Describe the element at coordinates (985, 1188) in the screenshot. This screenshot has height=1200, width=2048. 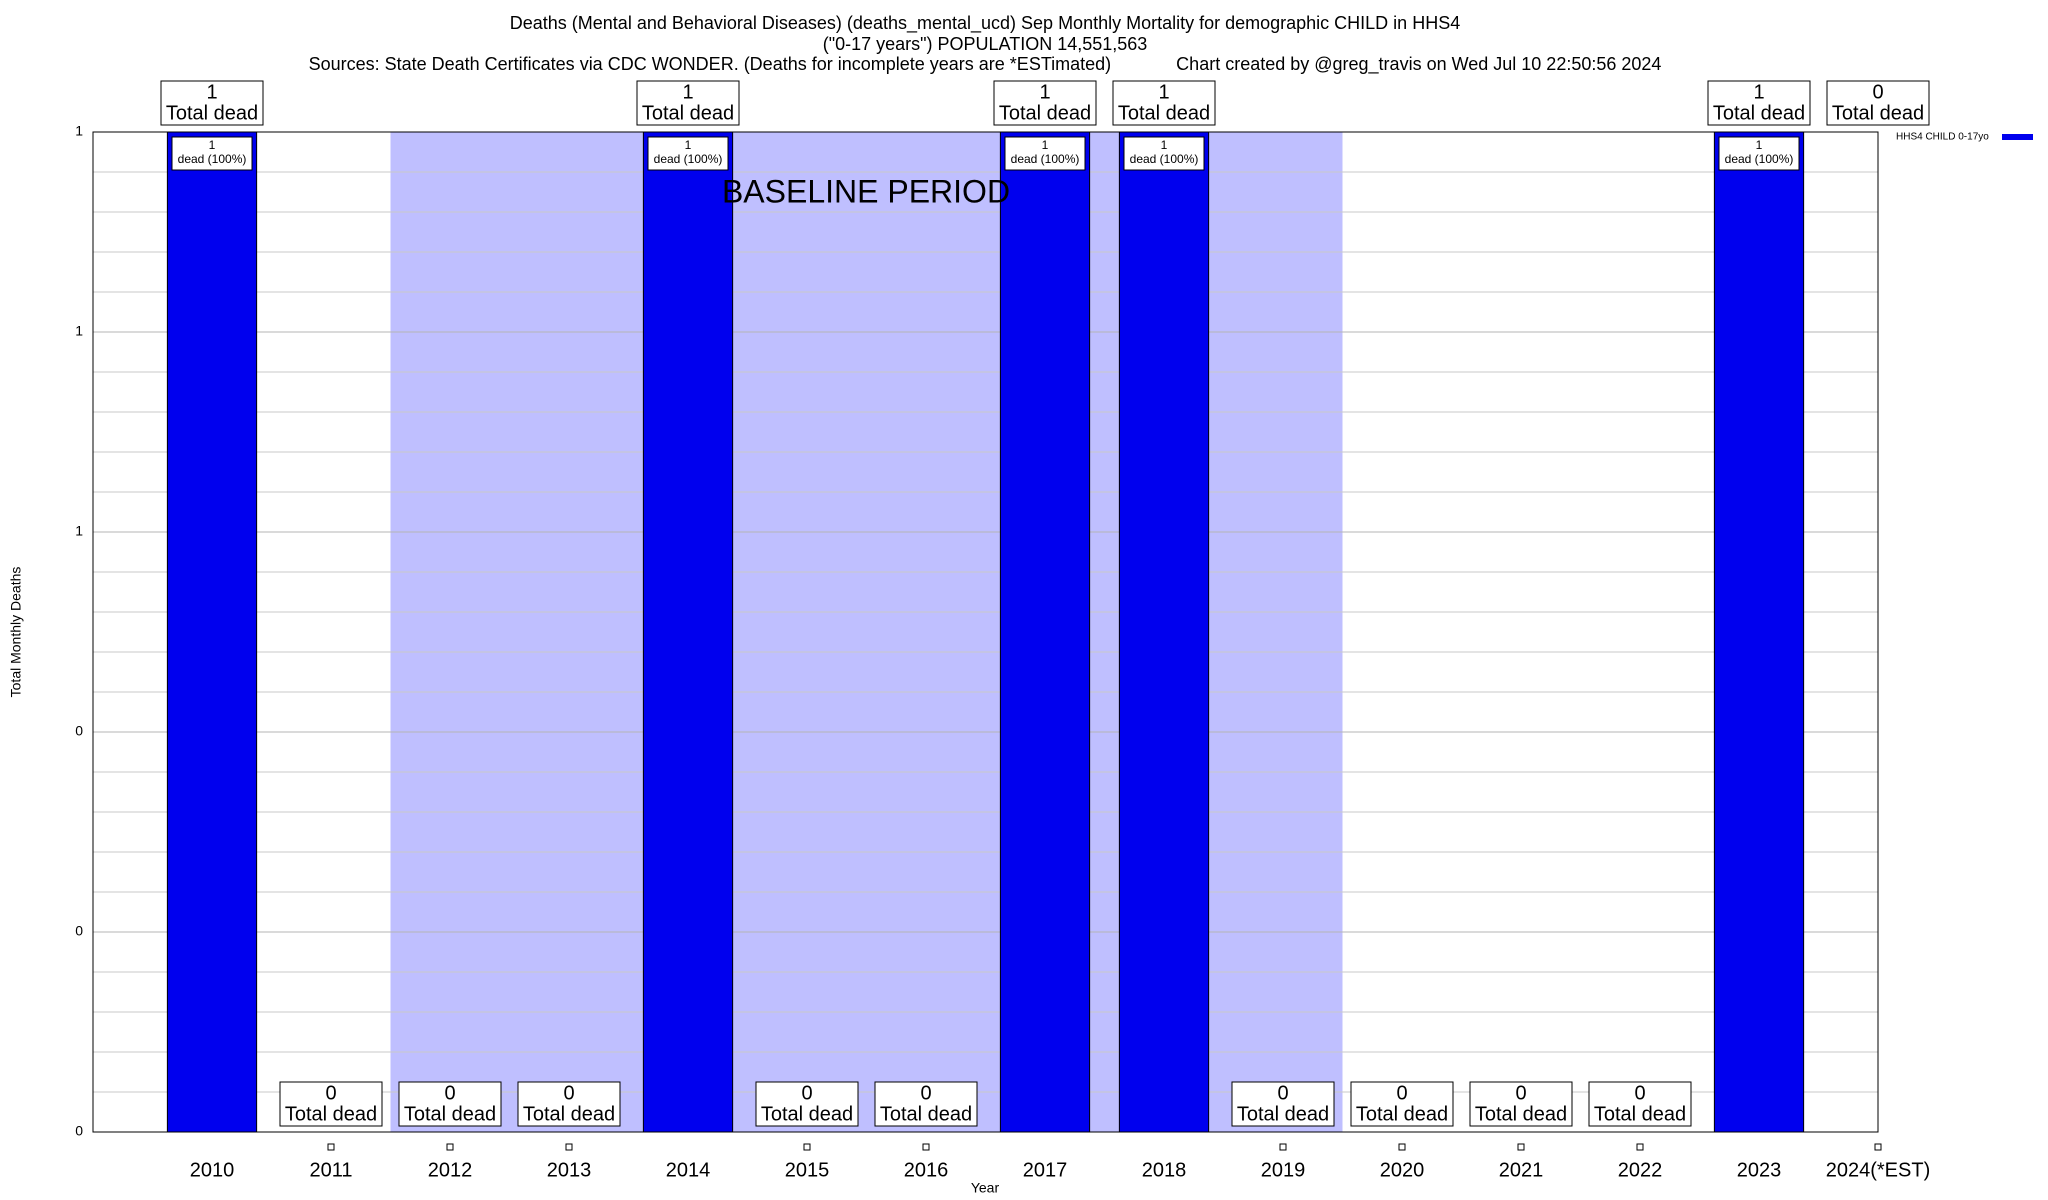
I see `x-axis-title: Year` at that location.